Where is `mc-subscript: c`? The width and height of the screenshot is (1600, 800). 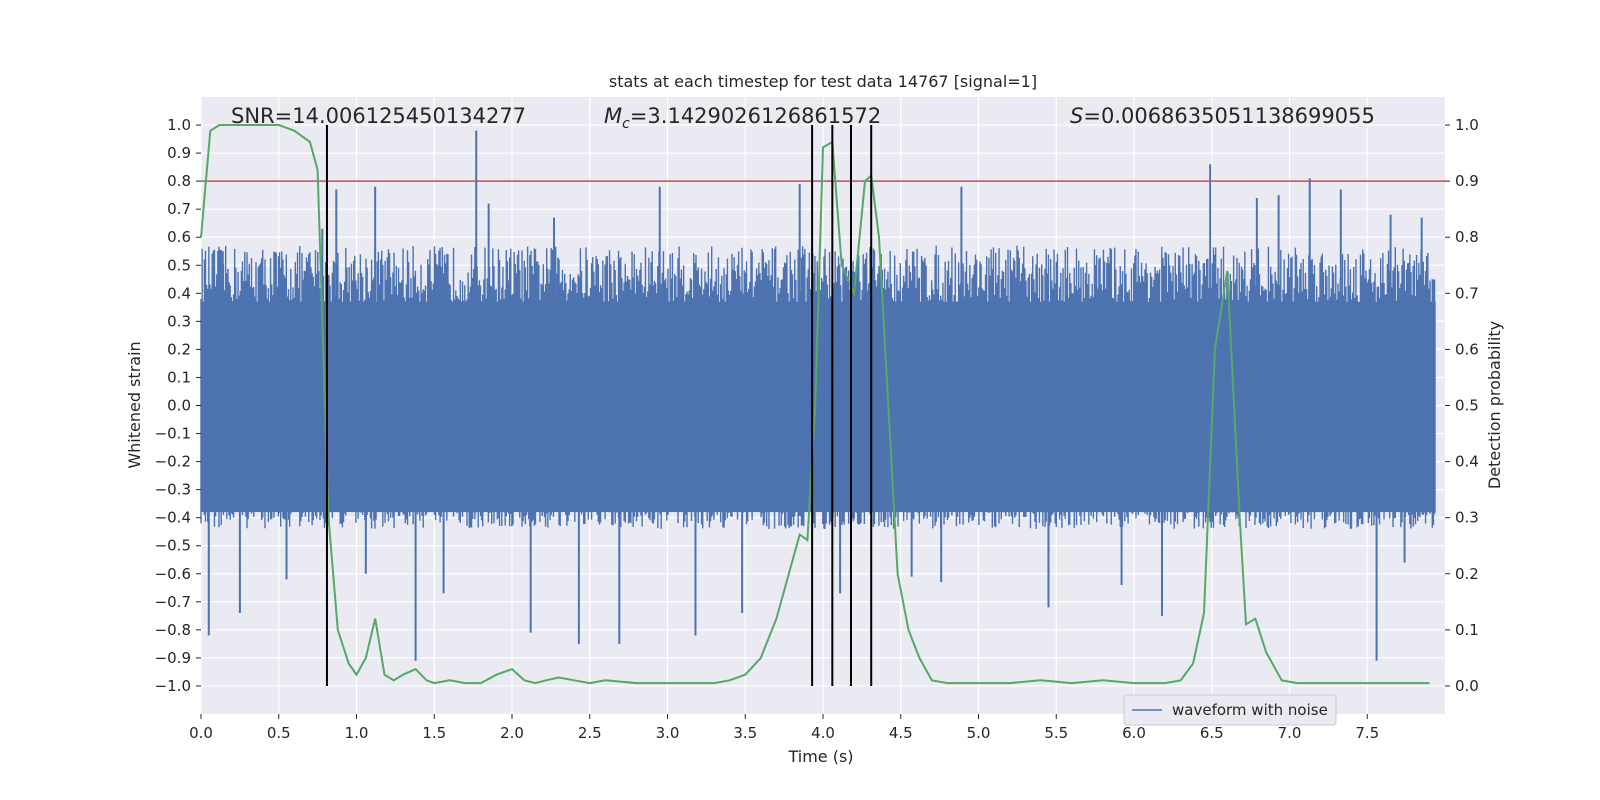 mc-subscript: c is located at coordinates (626, 124).